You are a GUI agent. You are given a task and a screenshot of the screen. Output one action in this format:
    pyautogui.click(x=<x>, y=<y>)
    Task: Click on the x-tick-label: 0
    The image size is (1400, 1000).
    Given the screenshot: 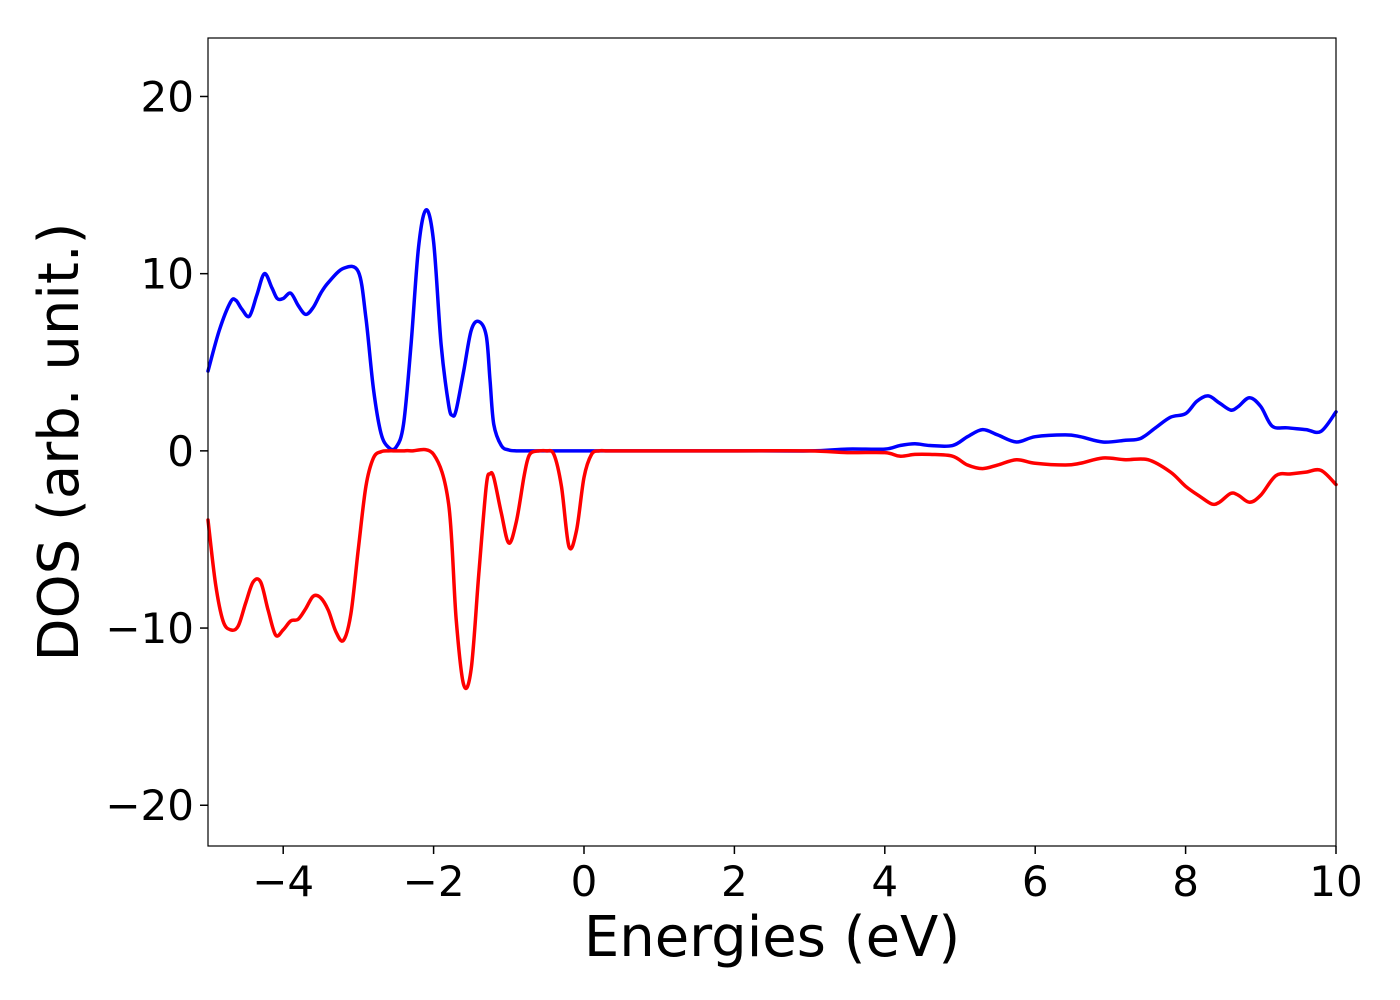 What is the action you would take?
    pyautogui.click(x=584, y=881)
    